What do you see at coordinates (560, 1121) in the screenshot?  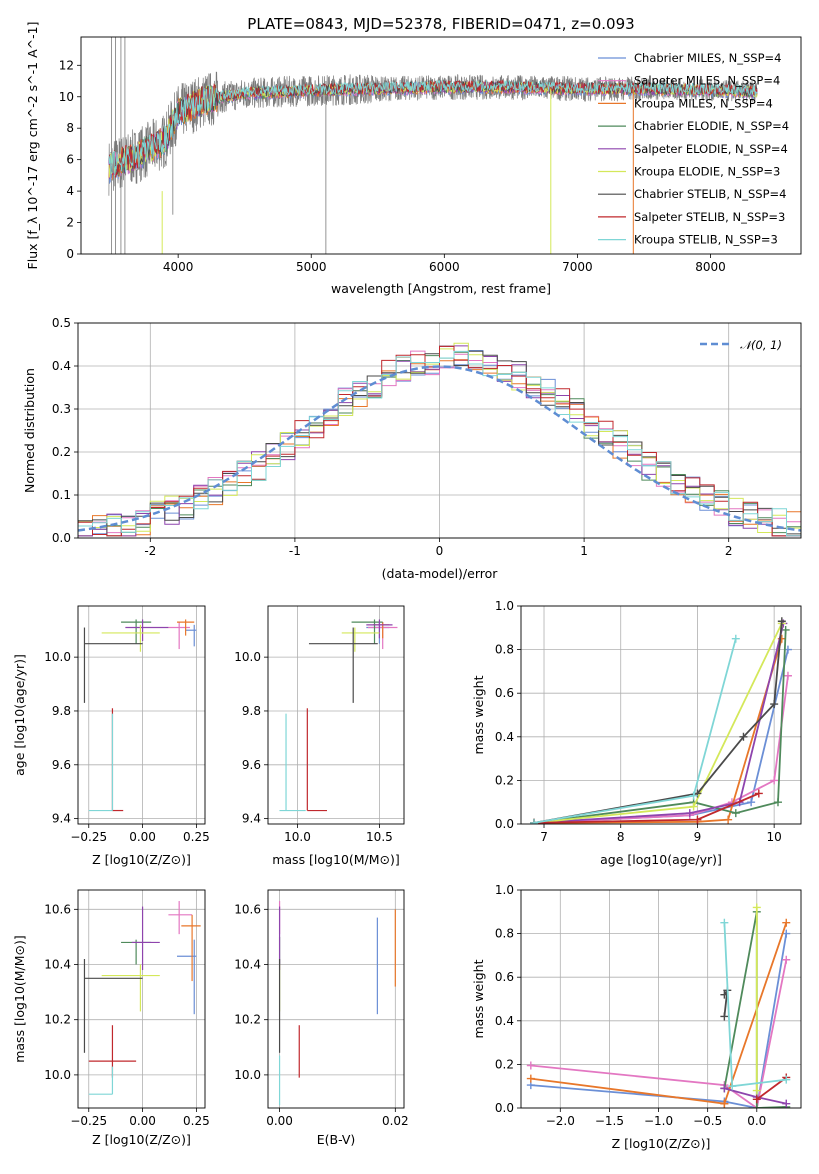 I see `x-tick-label: −2.0` at bounding box center [560, 1121].